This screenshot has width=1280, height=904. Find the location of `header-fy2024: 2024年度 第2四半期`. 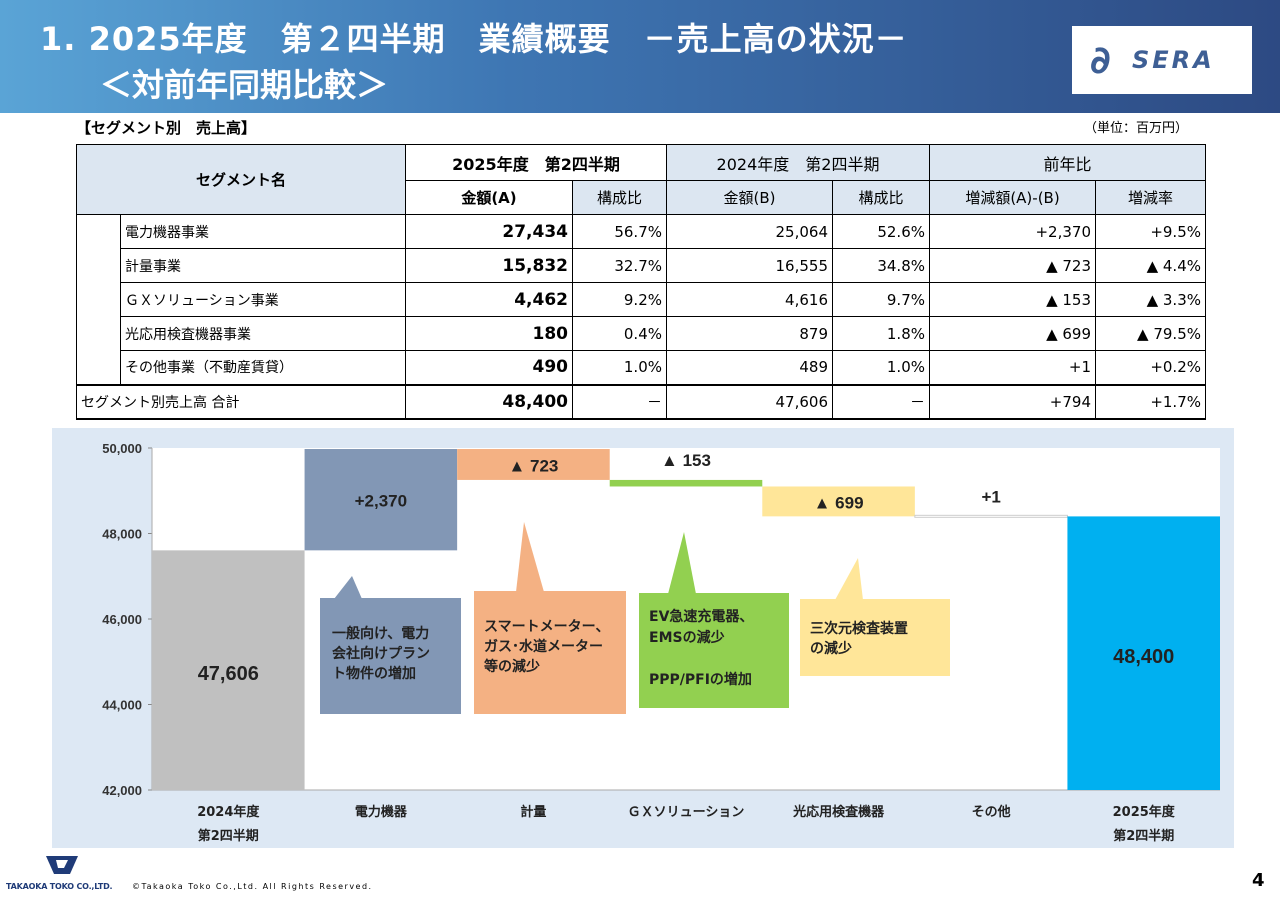

header-fy2024: 2024年度 第2四半期 is located at coordinates (798, 162).